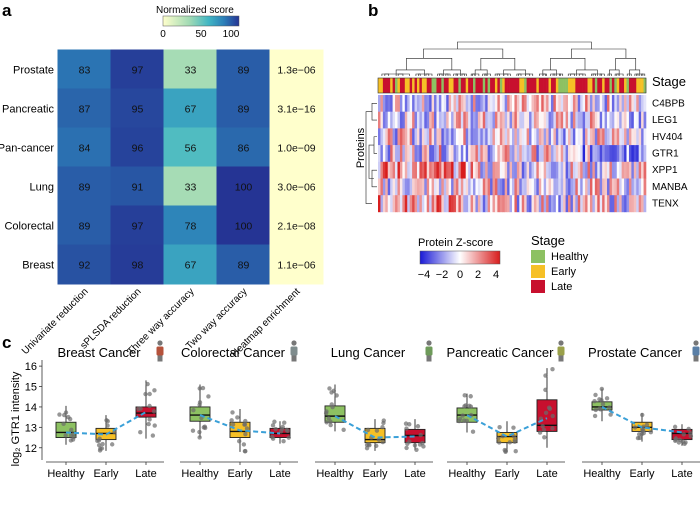 This screenshot has width=700, height=507. Describe the element at coordinates (374, 112) in the screenshot. I see `row-dendrogram-branch` at that location.